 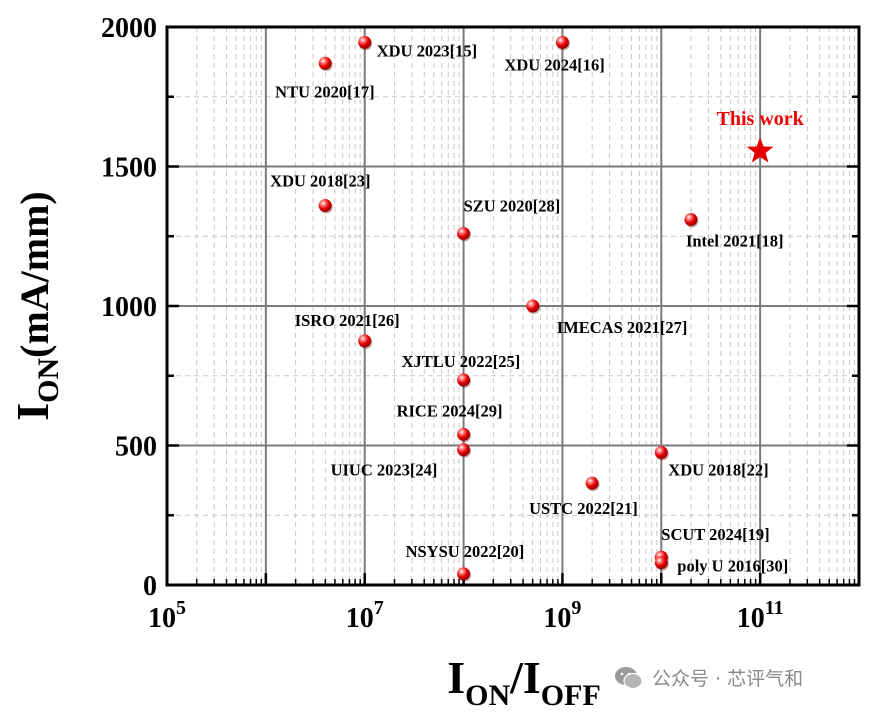 I want to click on watermark-text: 公众号 · 芯评气和, so click(x=728, y=679).